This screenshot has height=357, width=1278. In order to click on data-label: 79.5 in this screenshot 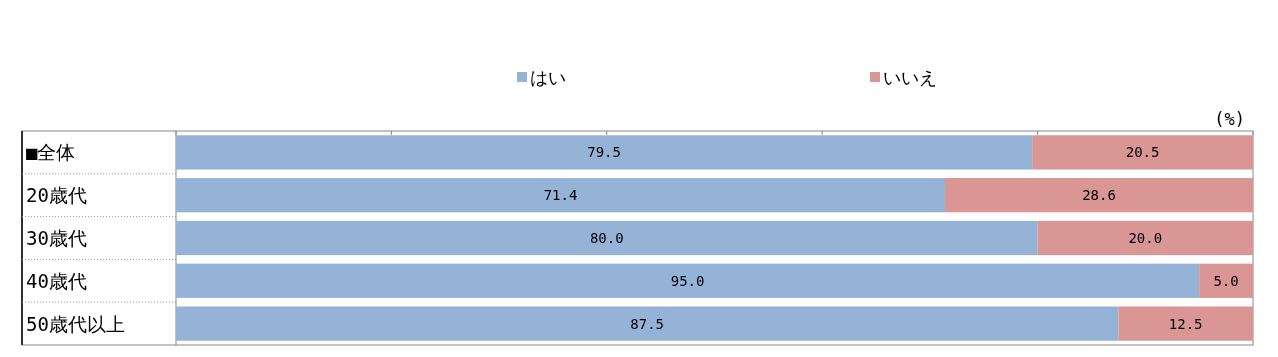, I will do `click(604, 152)`.